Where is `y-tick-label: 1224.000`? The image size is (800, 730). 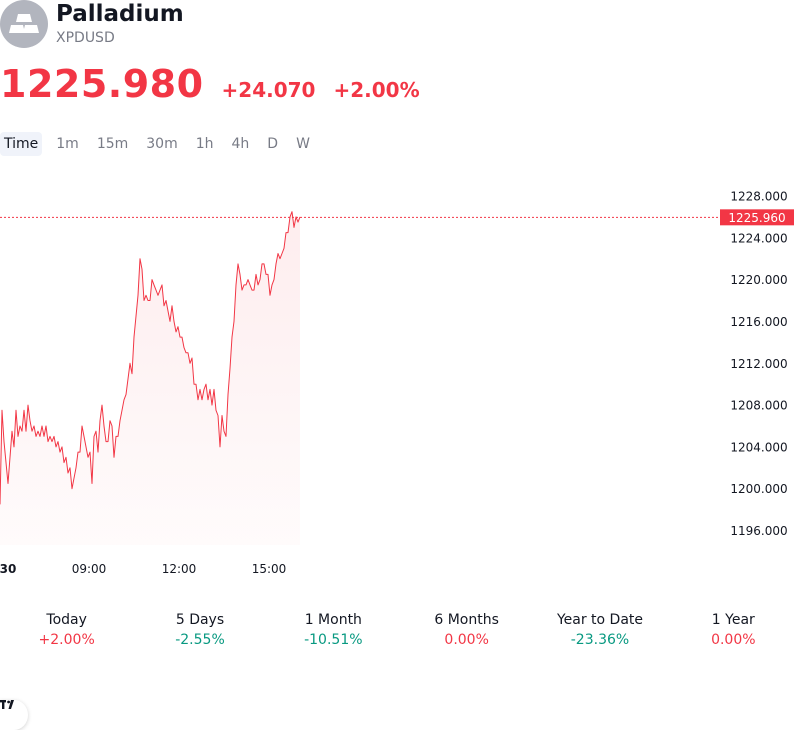
y-tick-label: 1224.000 is located at coordinates (758, 238).